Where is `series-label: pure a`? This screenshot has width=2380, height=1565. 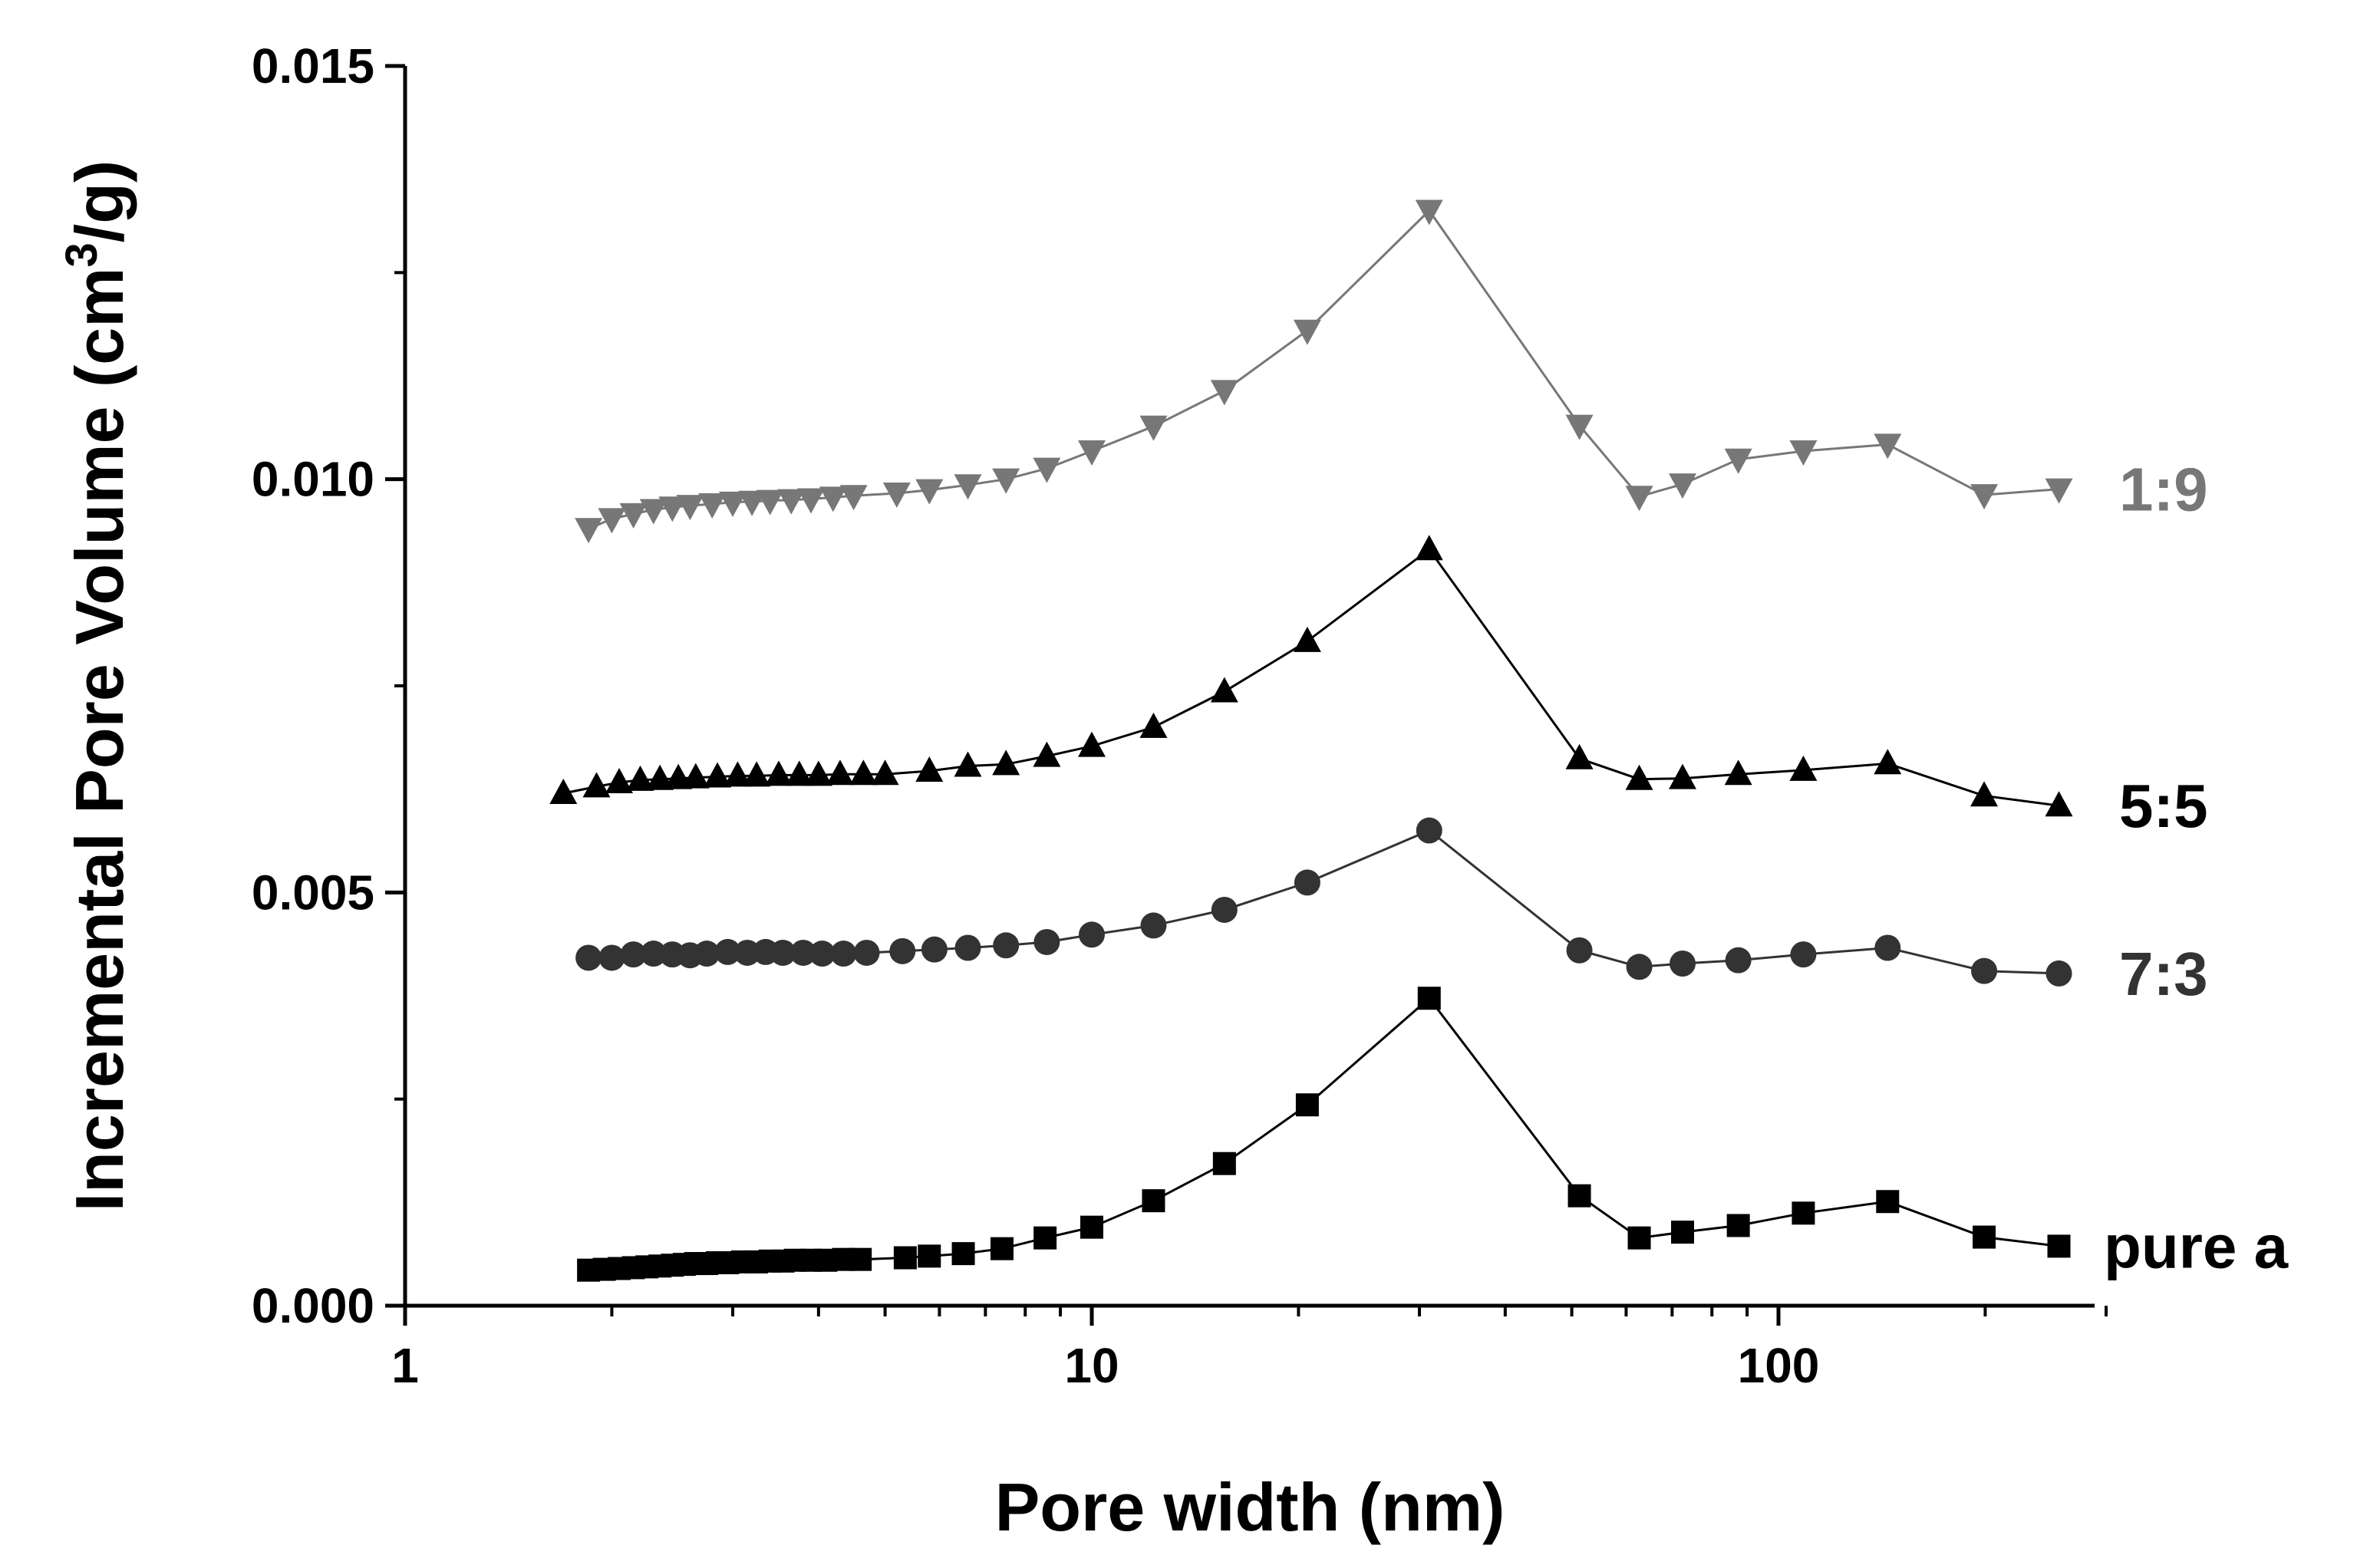 series-label: pure a is located at coordinates (2196, 1246).